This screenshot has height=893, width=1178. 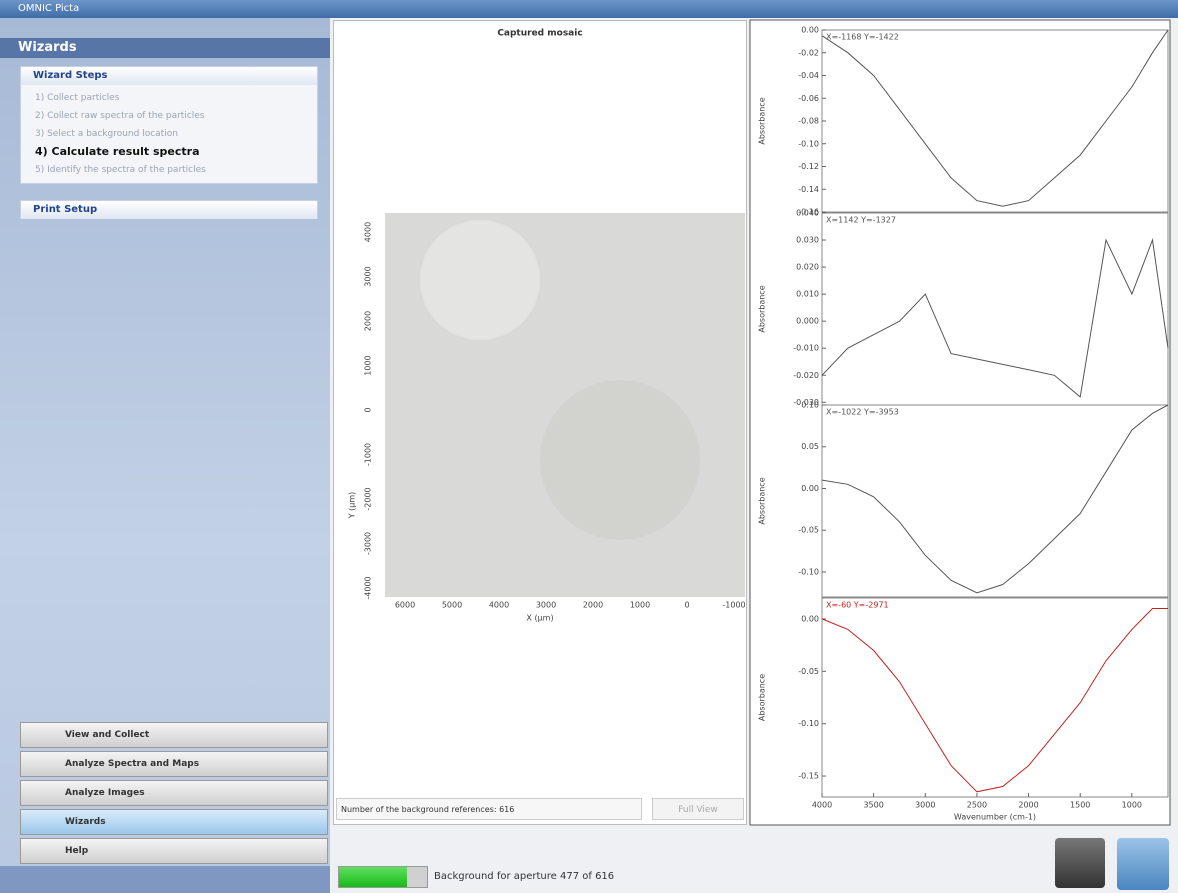 I want to click on mosaic-y-tick-label: -4000, so click(x=368, y=587).